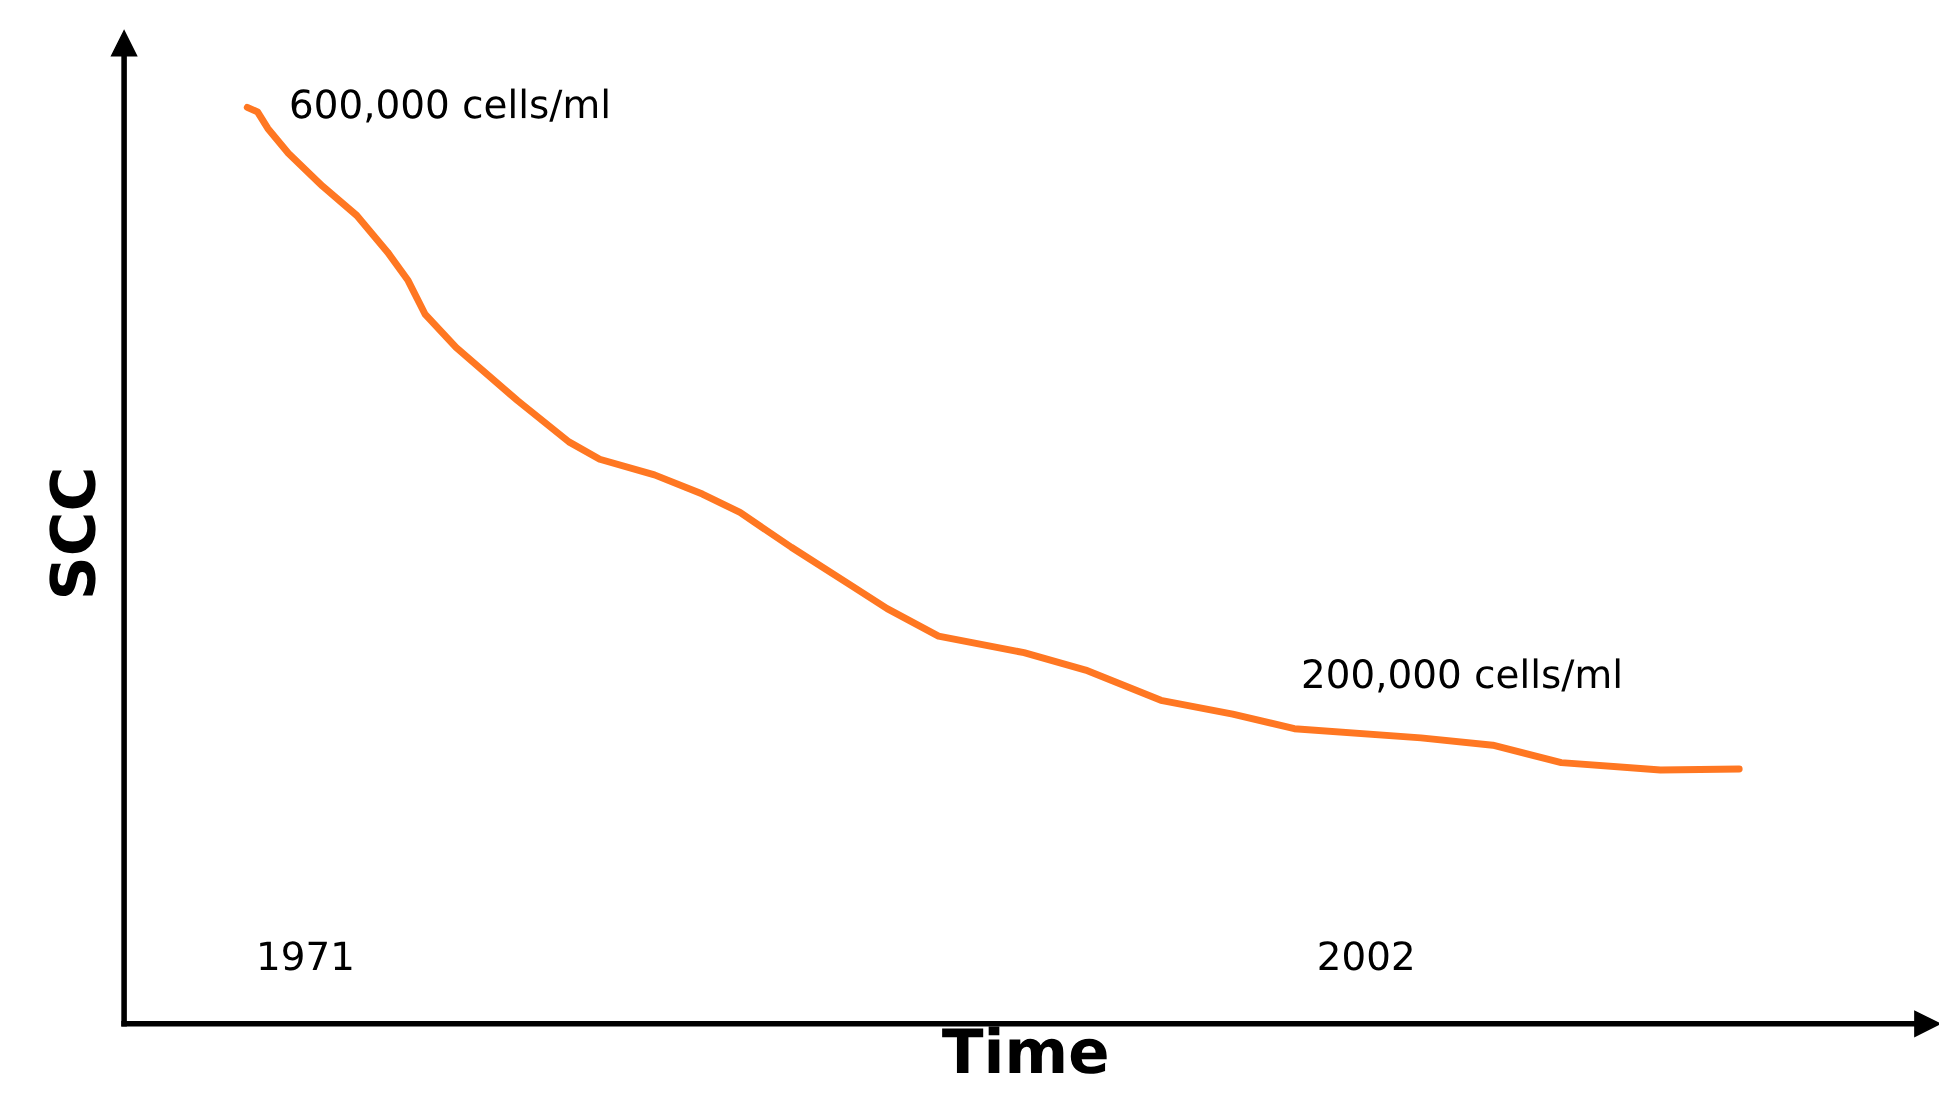  I want to click on y-axis-title: SCC, so click(72, 533).